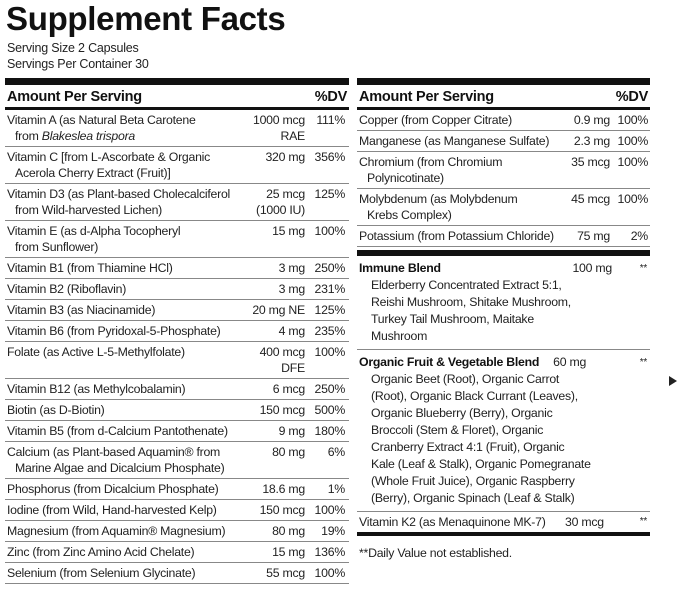  I want to click on amount-line: RAE, so click(292, 136).